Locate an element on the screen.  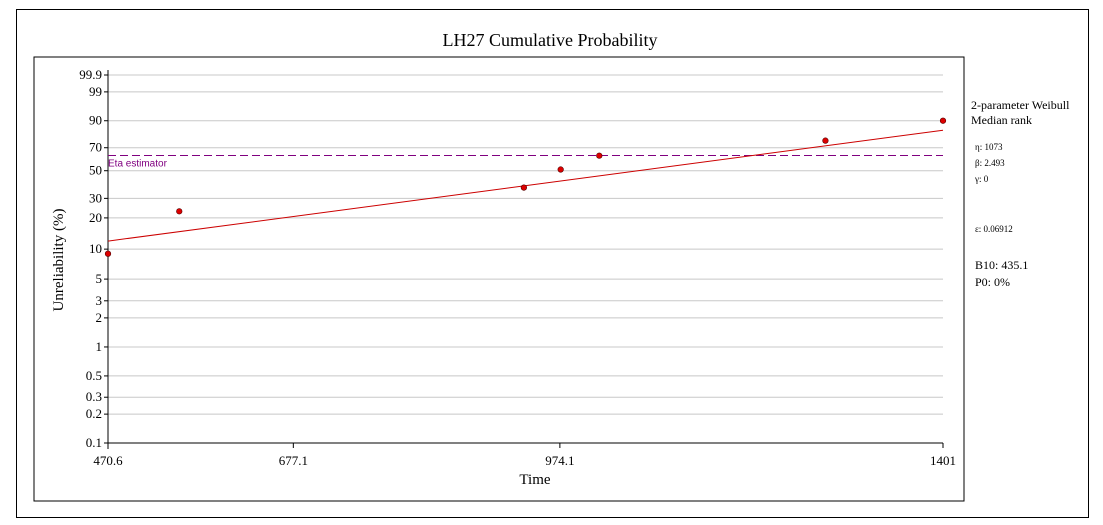
model-label: 2-parameter Weibull is located at coordinates (1020, 105).